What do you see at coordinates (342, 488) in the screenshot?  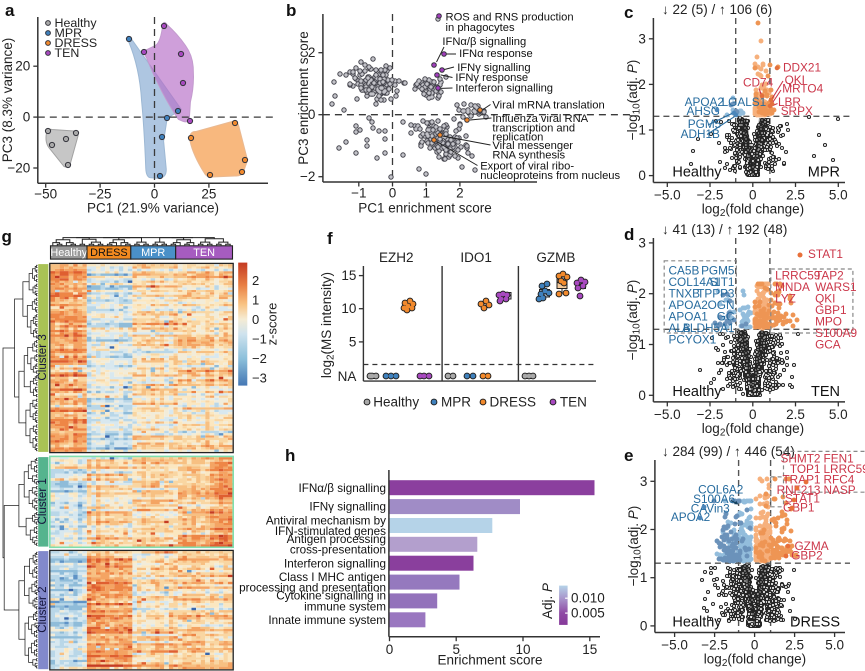 I see `svg-text: IFNα/β signalling` at bounding box center [342, 488].